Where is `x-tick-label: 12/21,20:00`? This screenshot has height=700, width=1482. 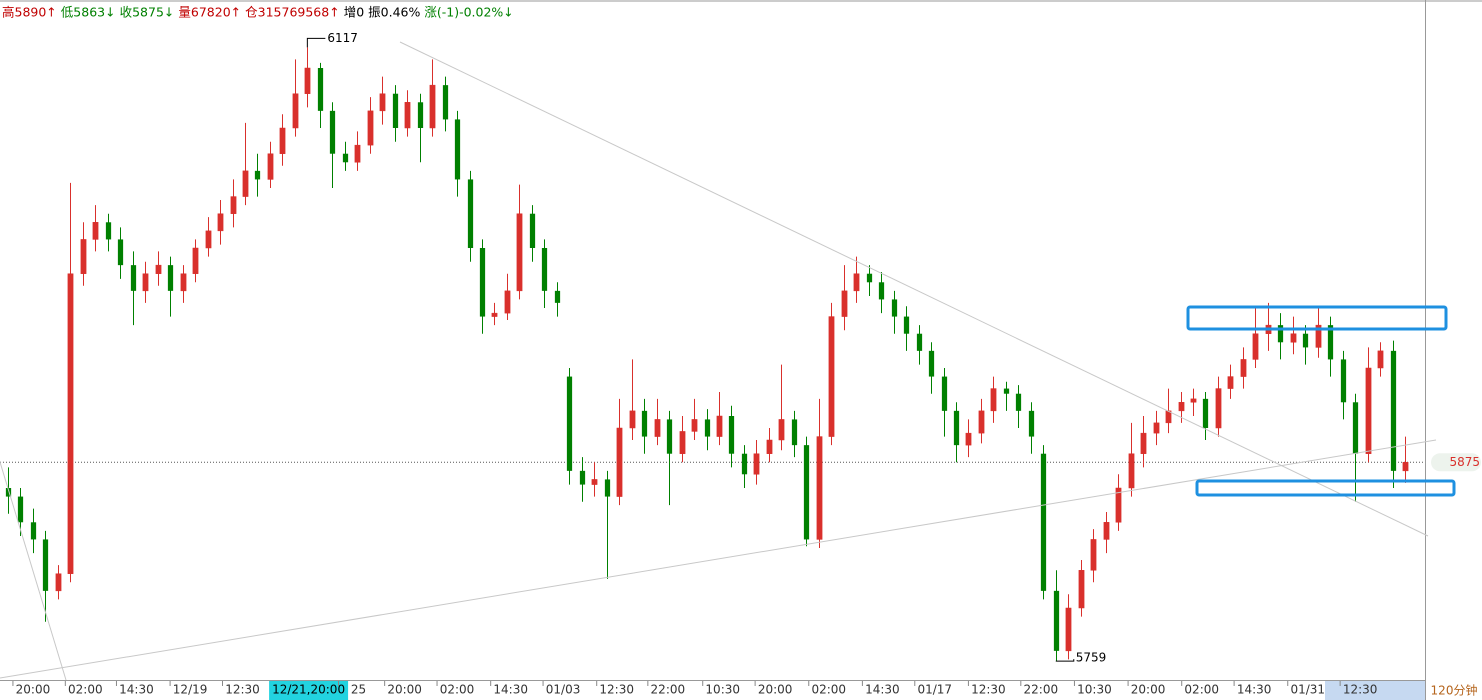
x-tick-label: 12/21,20:00 is located at coordinates (308, 690).